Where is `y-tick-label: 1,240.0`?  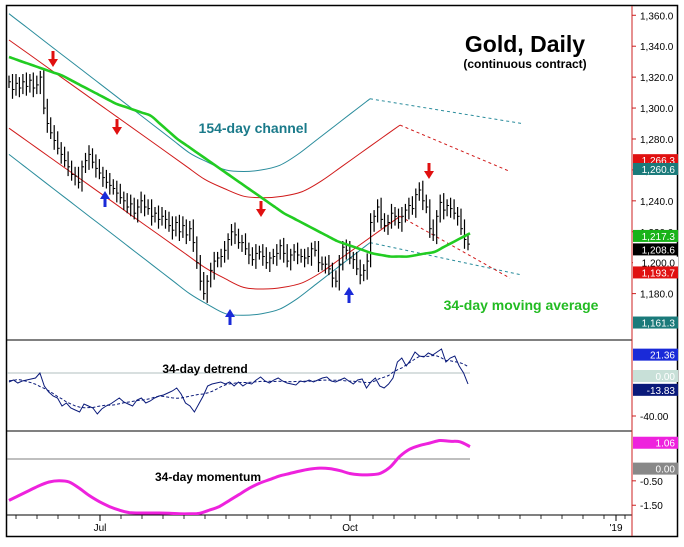 y-tick-label: 1,240.0 is located at coordinates (657, 202).